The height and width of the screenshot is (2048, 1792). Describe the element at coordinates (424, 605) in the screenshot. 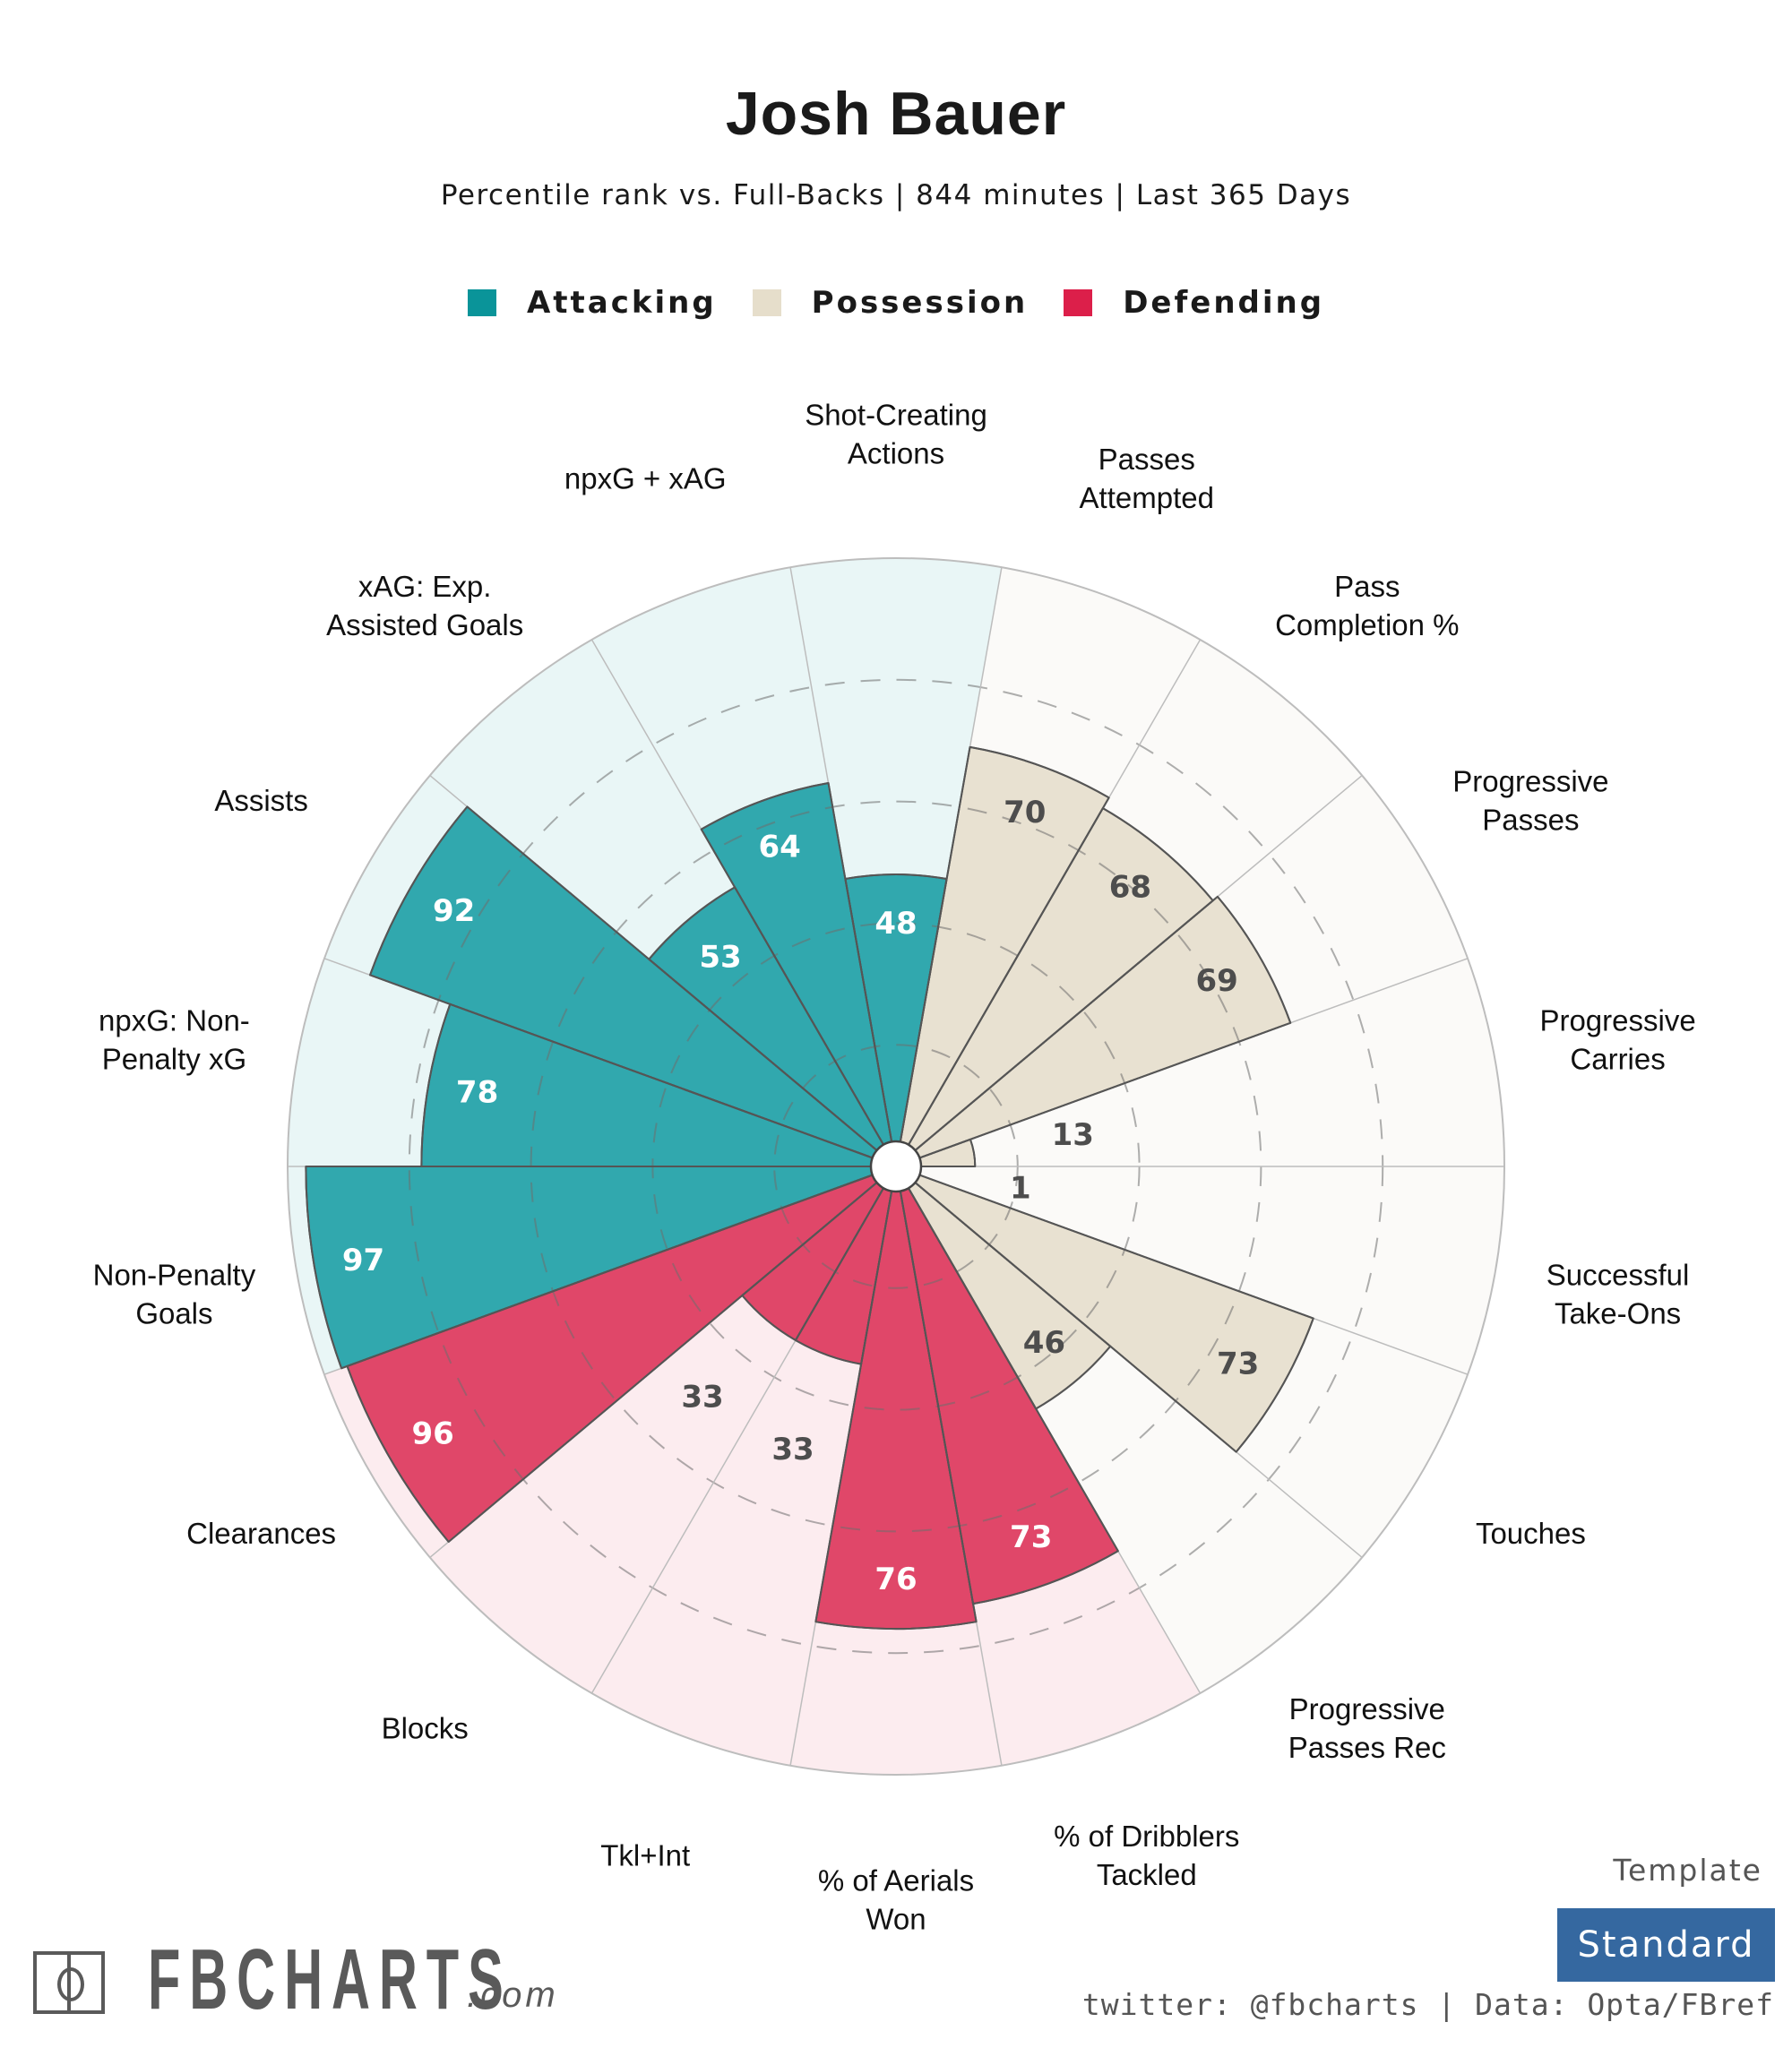

I see `category-label-xag-exp-assisted-goals: xAG: Exp. Assisted Goals` at that location.